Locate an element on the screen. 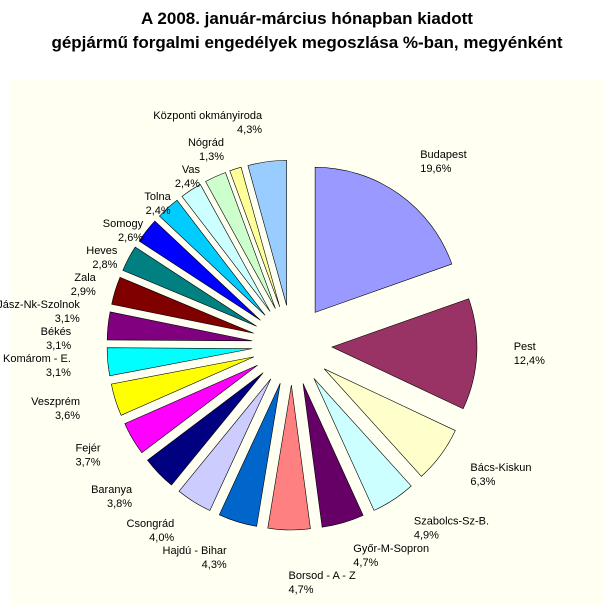 The image size is (614, 613). data-label: Nógrád 1,3% is located at coordinates (206, 150).